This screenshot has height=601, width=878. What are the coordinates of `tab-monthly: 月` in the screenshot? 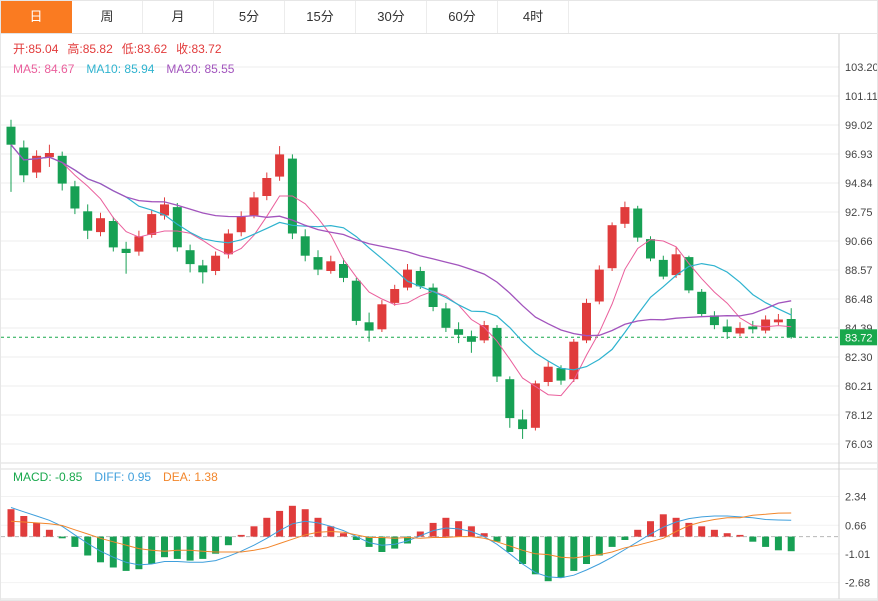 It's located at (178, 17).